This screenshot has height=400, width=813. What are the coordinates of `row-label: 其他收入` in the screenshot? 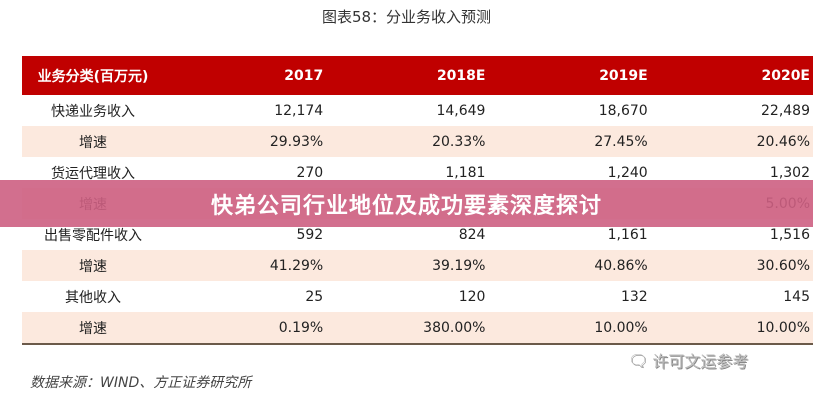 It's located at (92, 297).